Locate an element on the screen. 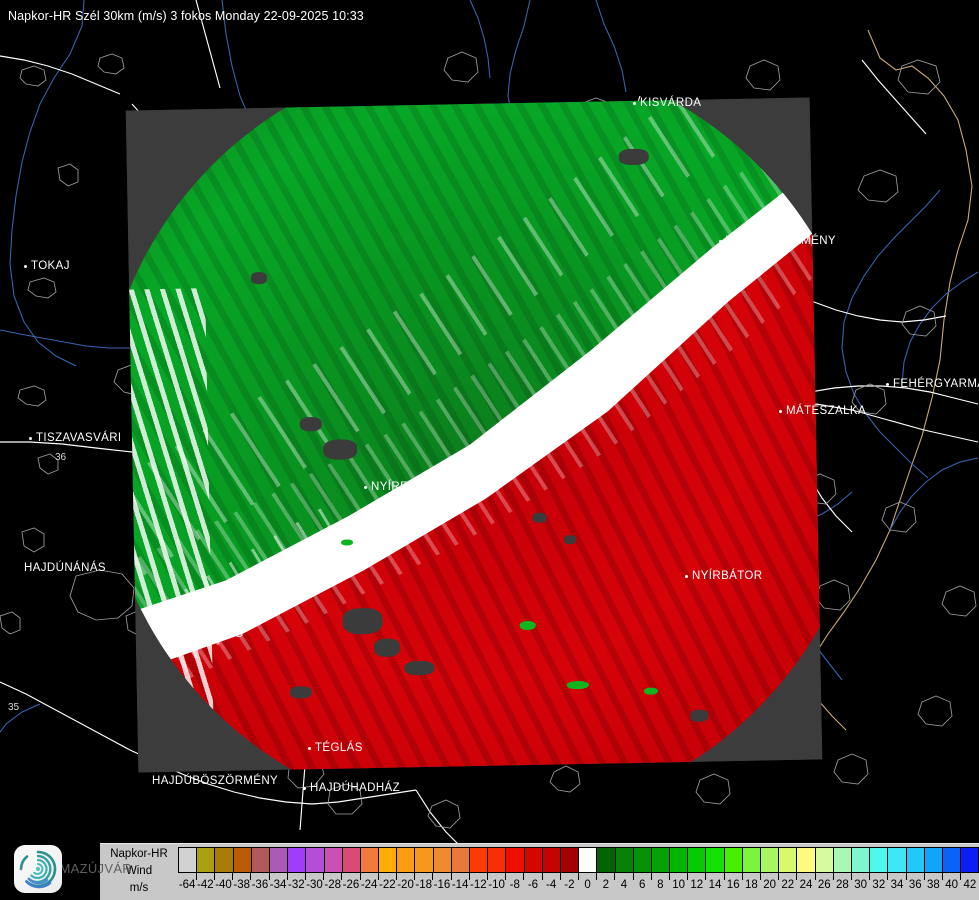 This screenshot has width=979, height=900. legend-tick: 6 is located at coordinates (641, 885).